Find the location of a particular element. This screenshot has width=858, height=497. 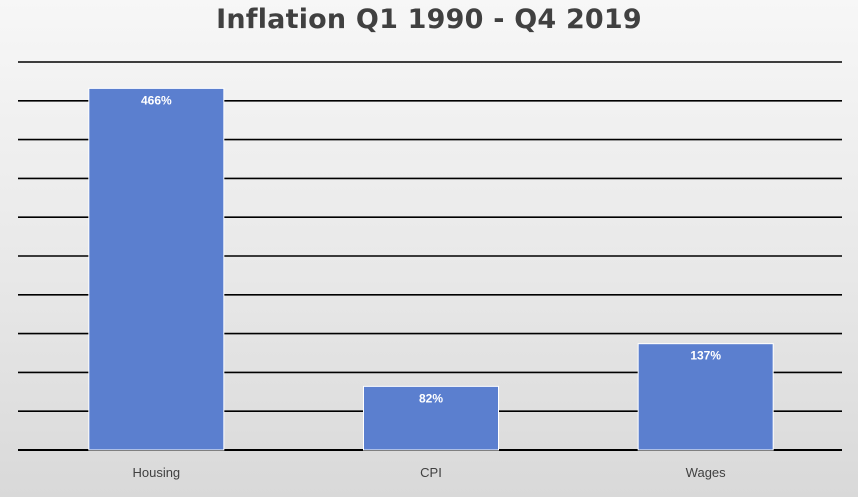

chart-title: Inflation Q1 1990 - Q4 2019 is located at coordinates (429, 19).